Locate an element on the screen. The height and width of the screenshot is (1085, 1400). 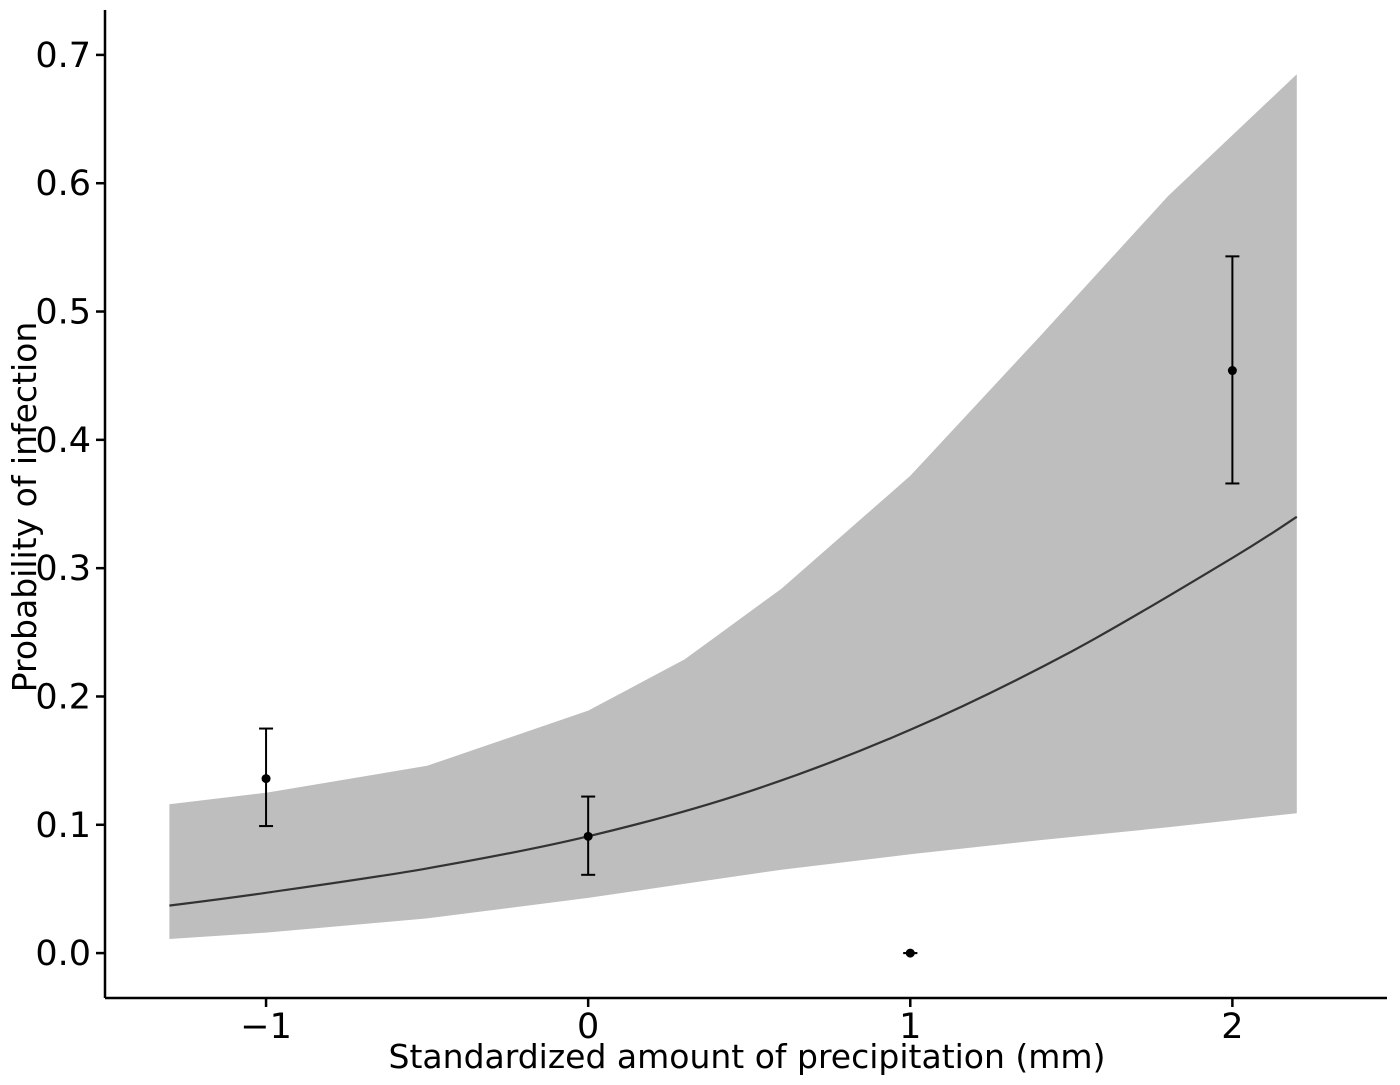
y-tick-label: 0.7 is located at coordinates (63, 56).